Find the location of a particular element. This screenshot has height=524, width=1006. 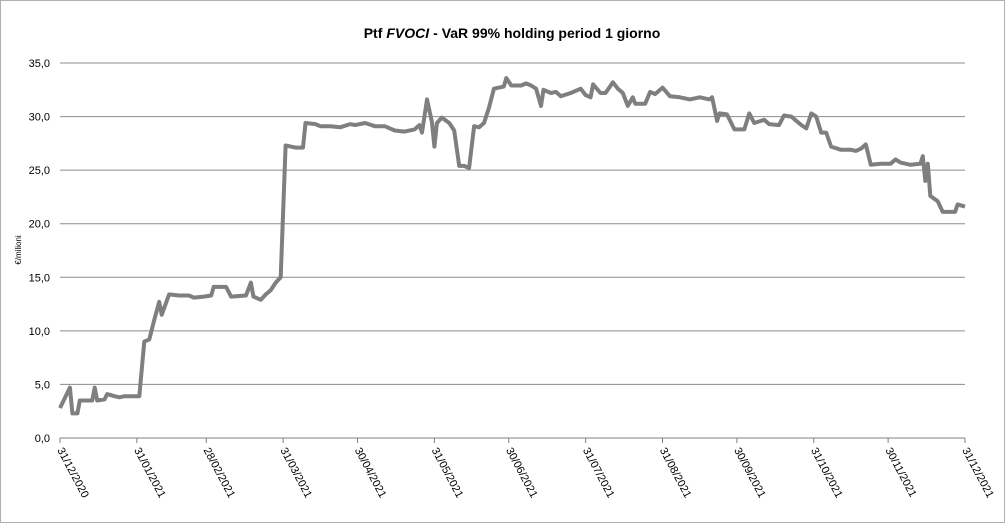

title-part: - VaR 99% holding period 1 giorno is located at coordinates (546, 33).